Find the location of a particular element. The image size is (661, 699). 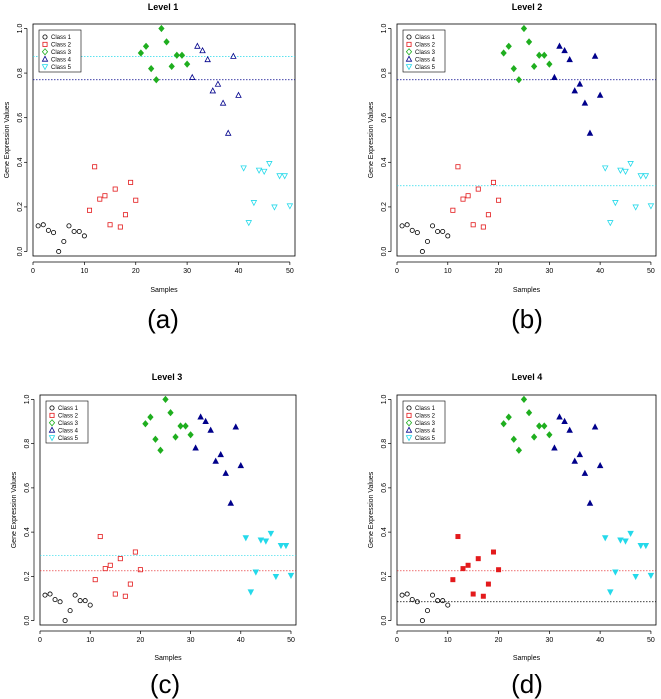

legend-label: Class 2 is located at coordinates (61, 46).